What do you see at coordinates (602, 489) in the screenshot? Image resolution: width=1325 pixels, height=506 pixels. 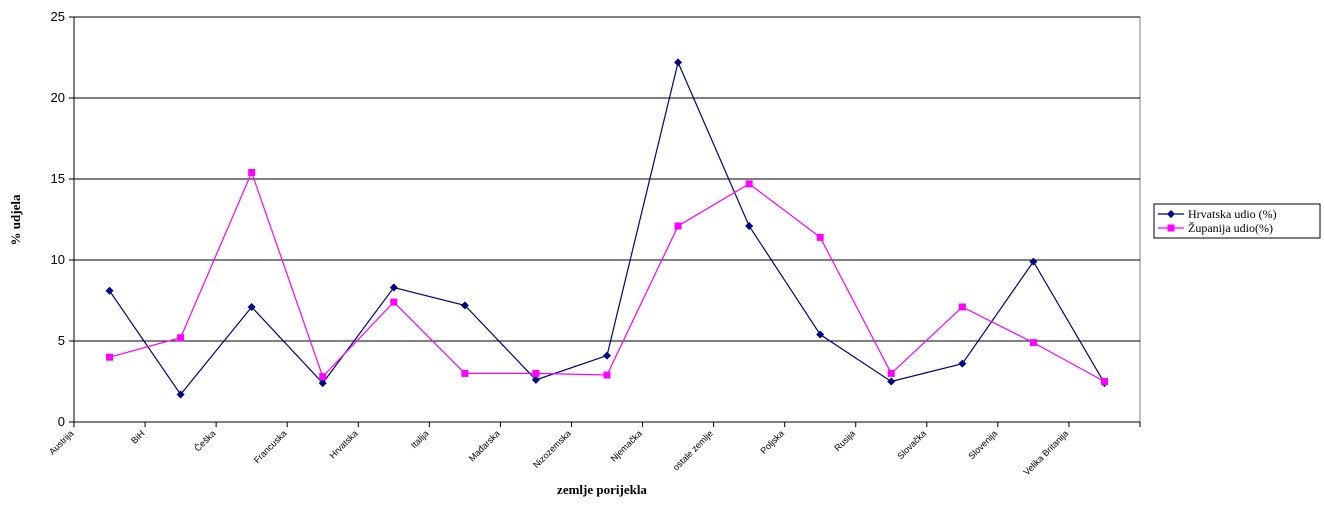 I see `x-axis-title: zemlje porijekla` at bounding box center [602, 489].